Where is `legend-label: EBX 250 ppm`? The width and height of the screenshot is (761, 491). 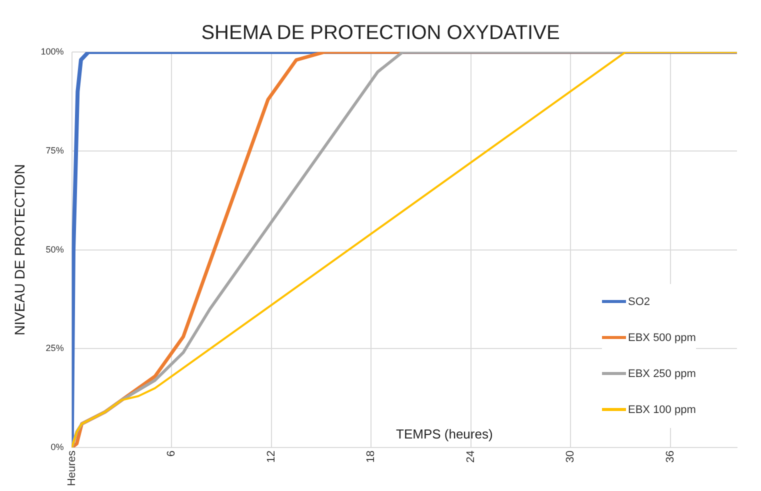
legend-label: EBX 250 ppm is located at coordinates (662, 374).